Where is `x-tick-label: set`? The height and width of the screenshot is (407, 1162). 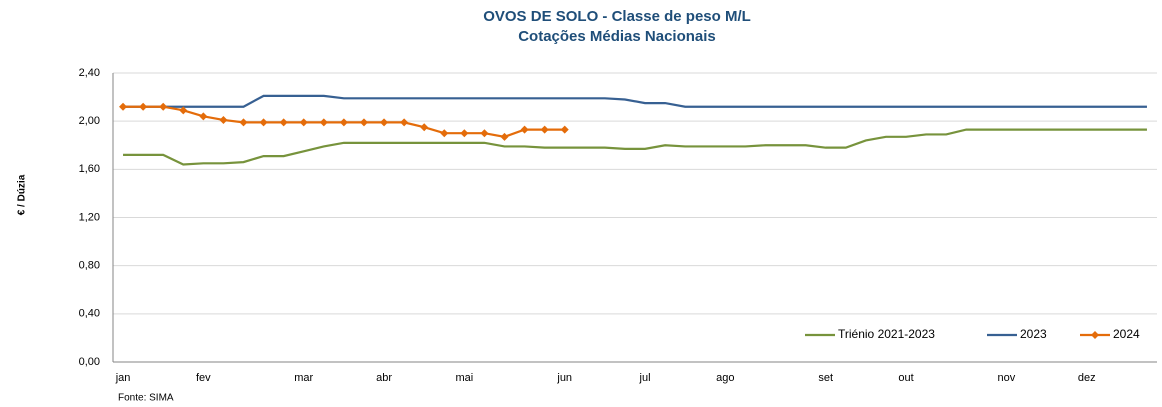 x-tick-label: set is located at coordinates (825, 378).